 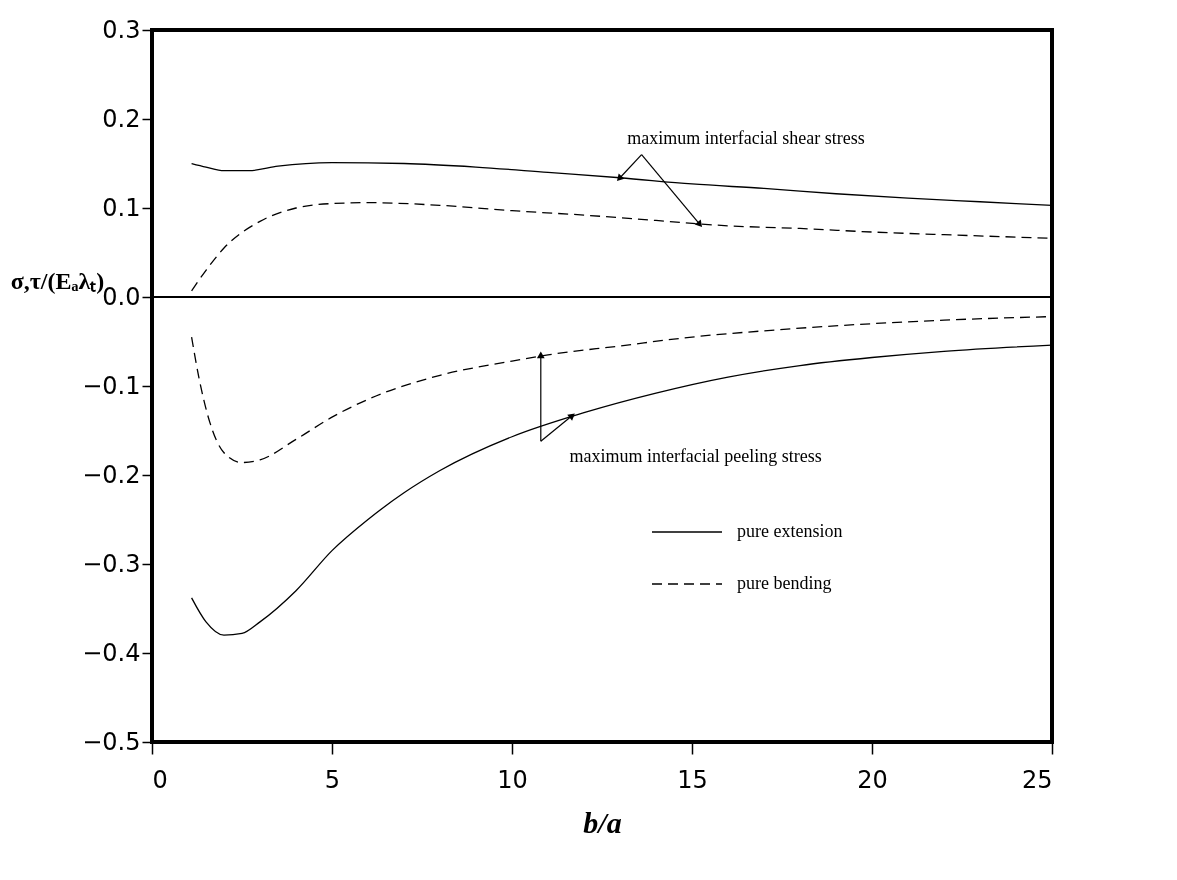 I want to click on y-axis-title: σ,τ/(Eₐλₜ), so click(x=57, y=280).